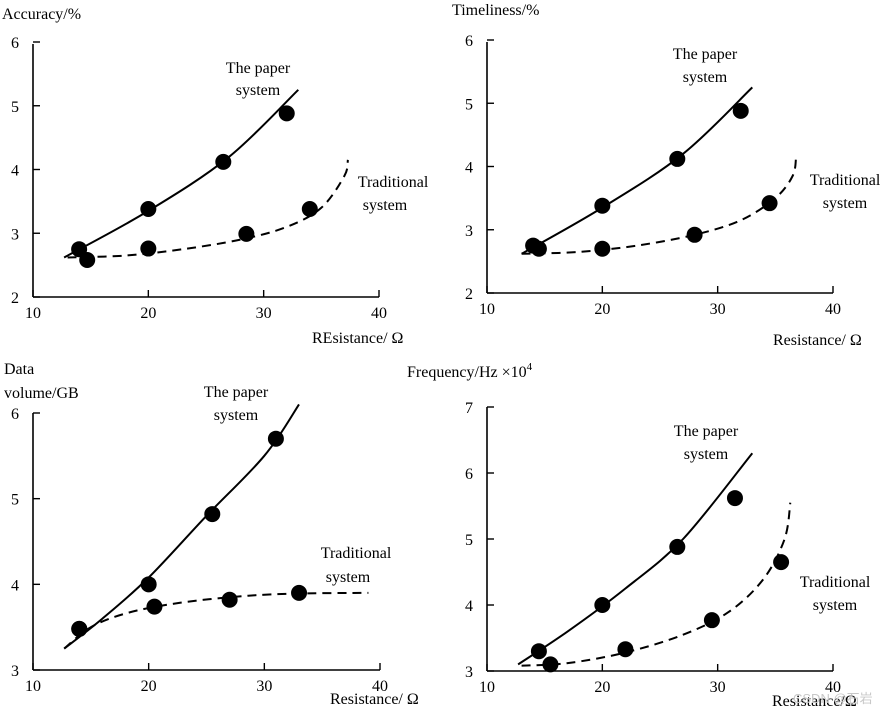 The width and height of the screenshot is (890, 714). What do you see at coordinates (181, 526) in the screenshot?
I see `data-volume-paper-system-curve` at bounding box center [181, 526].